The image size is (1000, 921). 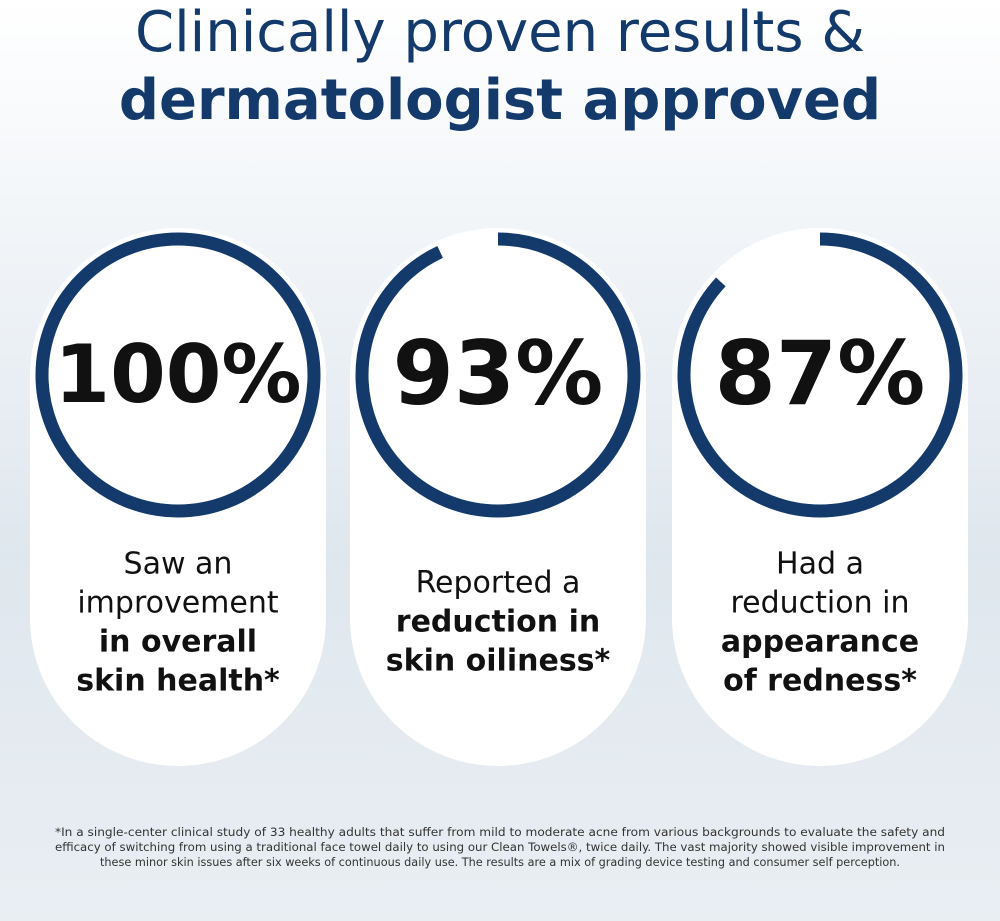 I want to click on stat-value: 87%, so click(x=820, y=373).